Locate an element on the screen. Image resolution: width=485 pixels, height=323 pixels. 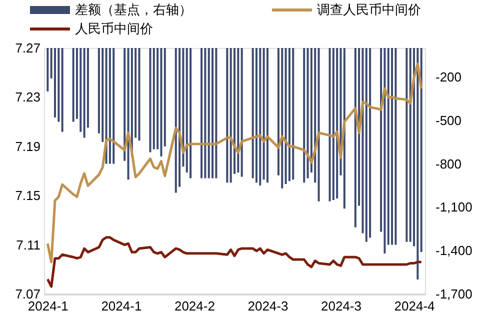
x-tick-label: 2024-2 is located at coordinates (194, 306).